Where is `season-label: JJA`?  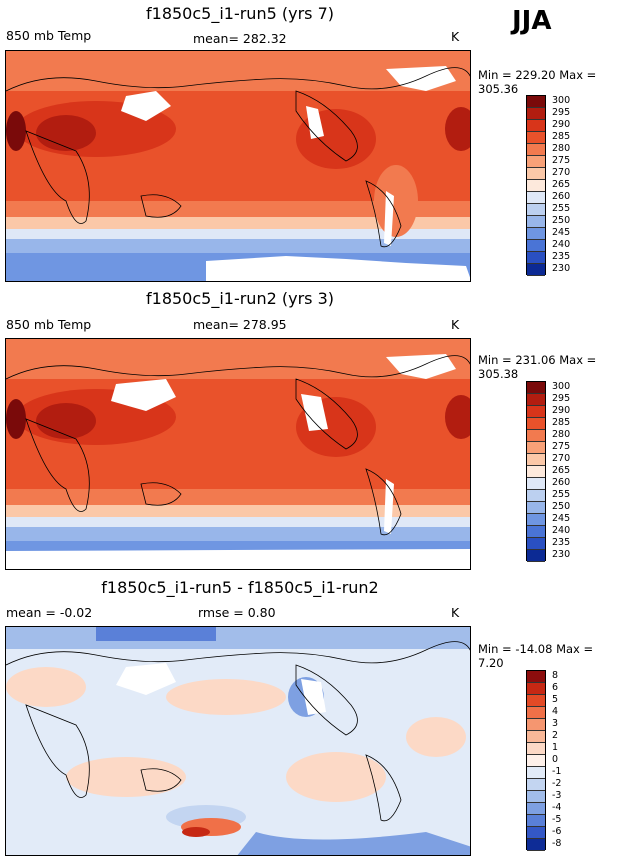 season-label: JJA is located at coordinates (532, 21).